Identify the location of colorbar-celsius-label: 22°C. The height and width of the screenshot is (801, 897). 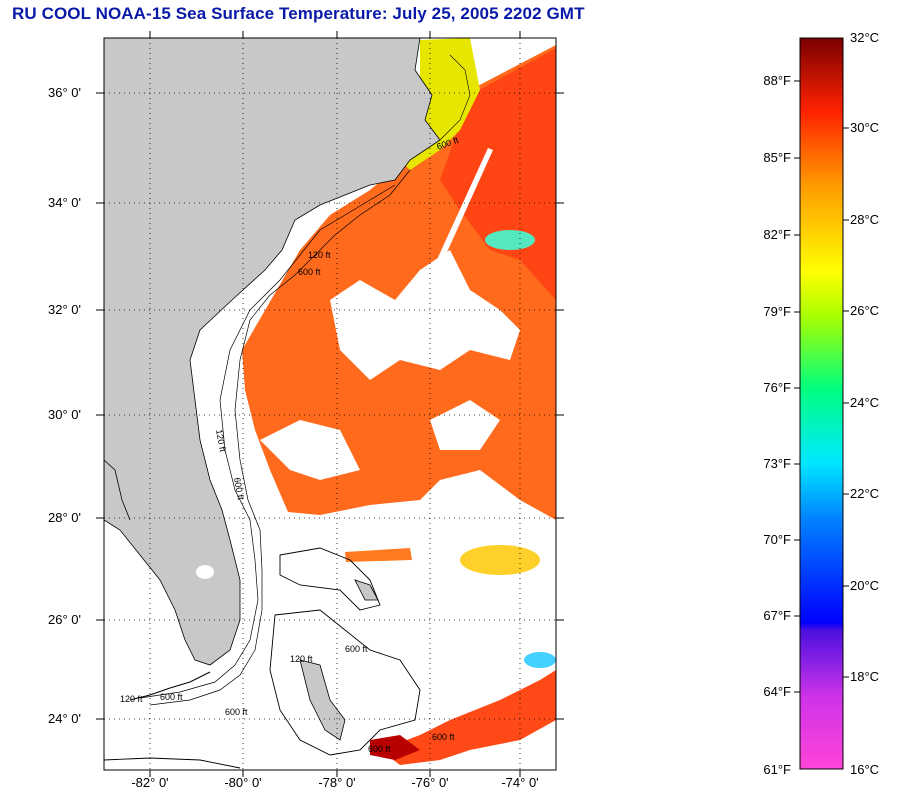
(865, 493).